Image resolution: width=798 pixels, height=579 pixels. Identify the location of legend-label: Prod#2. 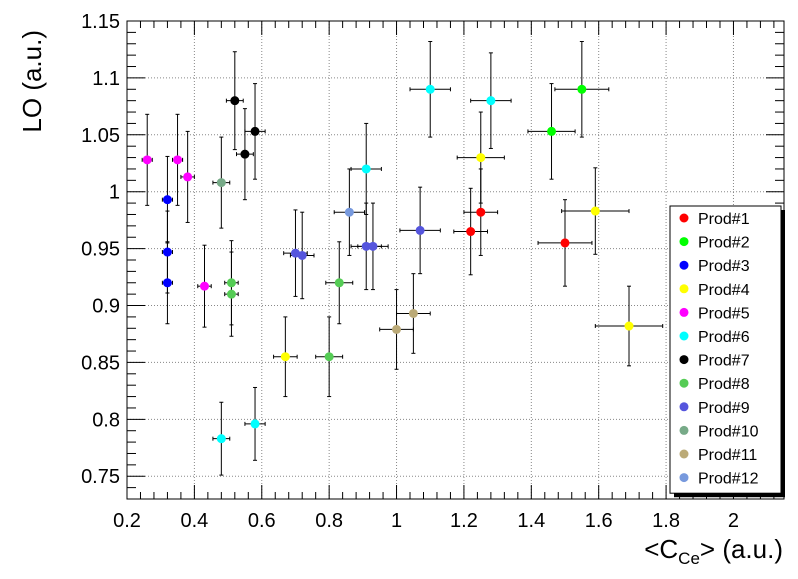
(724, 243).